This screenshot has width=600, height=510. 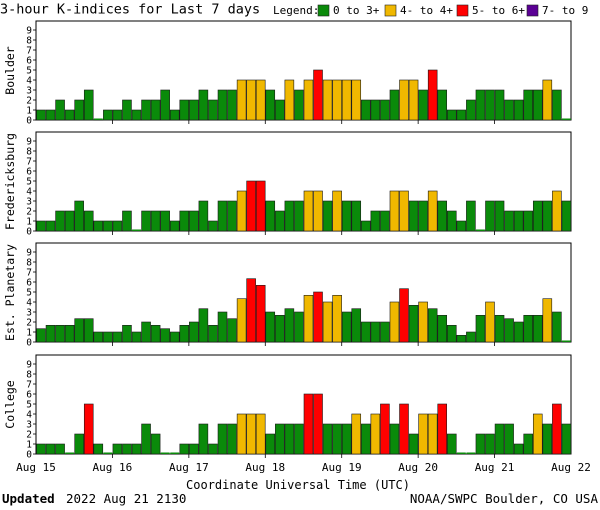 I want to click on y-tick-label: 8, so click(x=29, y=41).